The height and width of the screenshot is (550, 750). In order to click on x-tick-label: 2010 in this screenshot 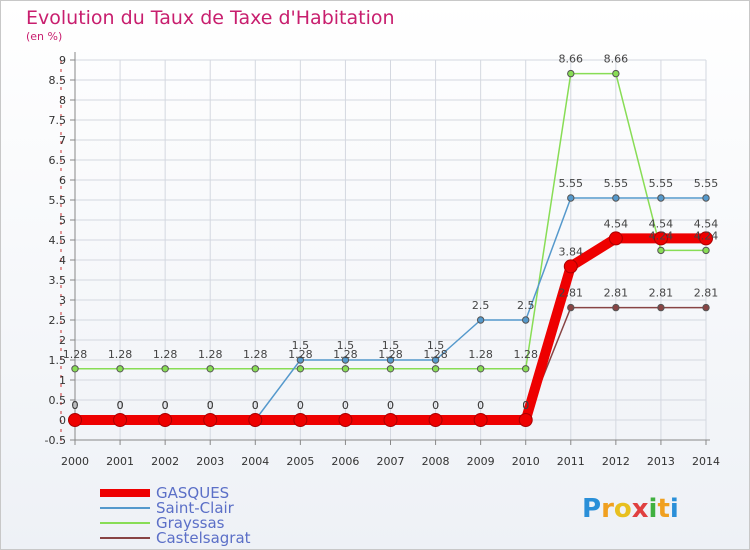, I will do `click(526, 461)`.